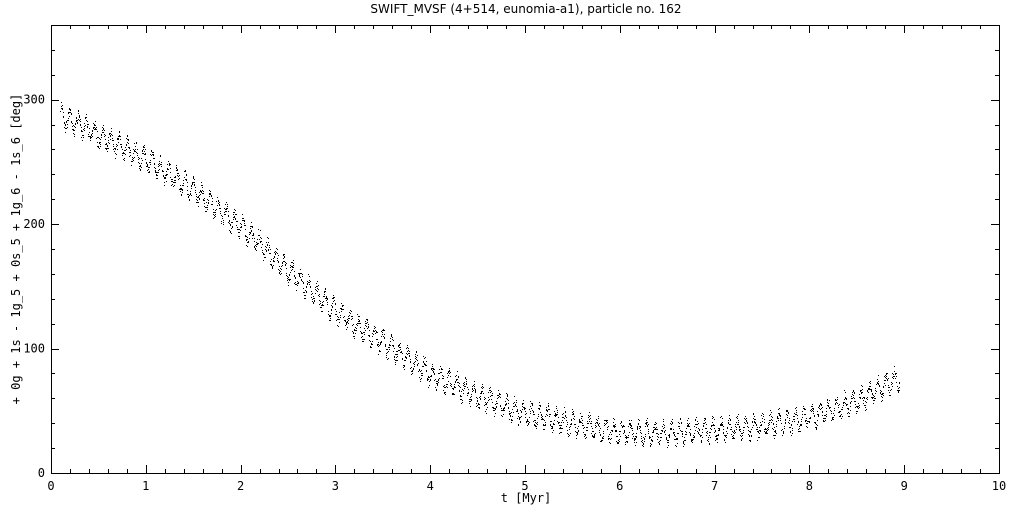 Image resolution: width=1021 pixels, height=511 pixels. I want to click on x-tick-label: 9, so click(904, 486).